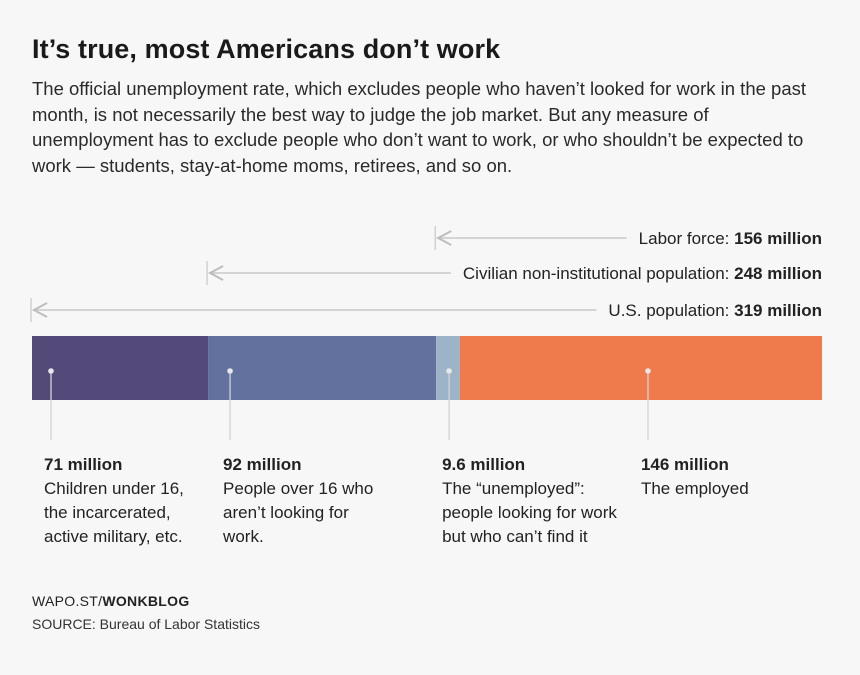 The image size is (860, 675). Describe the element at coordinates (778, 238) in the screenshot. I see `bracket-value: 156 million` at that location.